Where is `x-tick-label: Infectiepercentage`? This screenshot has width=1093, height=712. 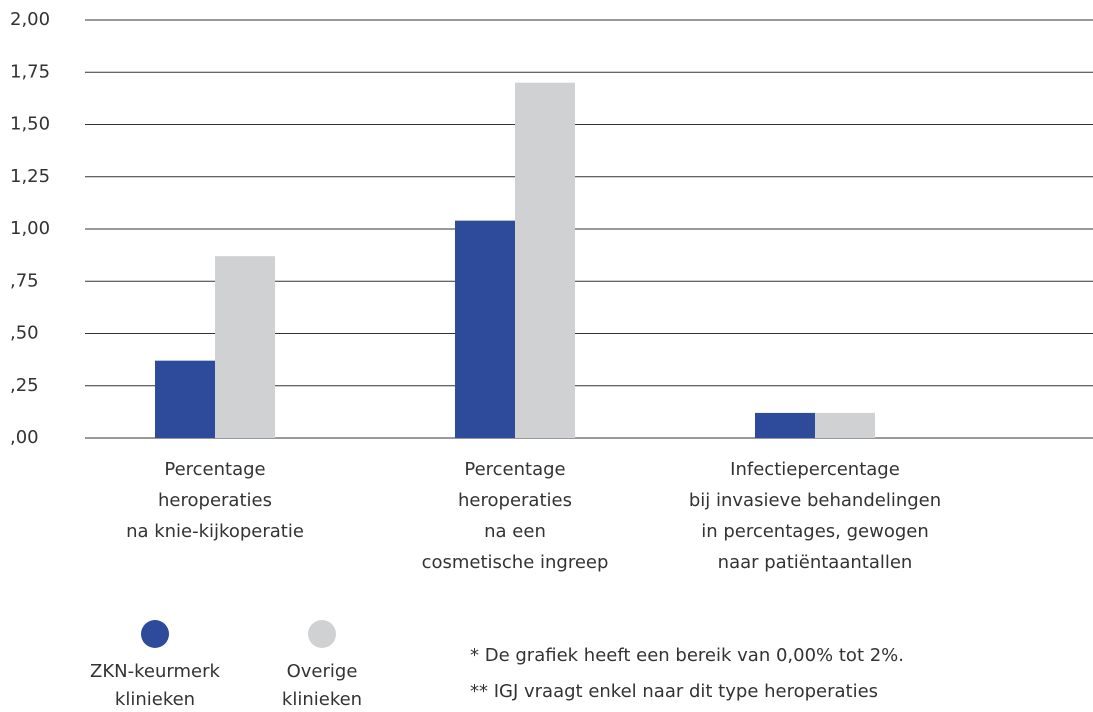
x-tick-label: Infectiepercentage is located at coordinates (815, 469).